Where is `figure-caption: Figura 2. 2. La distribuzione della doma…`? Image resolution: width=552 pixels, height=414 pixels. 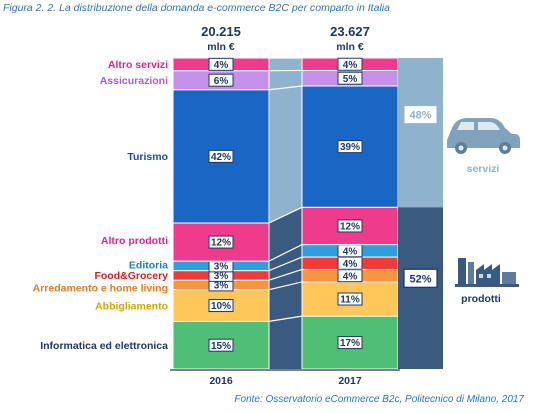
figure-caption: Figura 2. 2. La distribuzione della doma… is located at coordinates (196, 8).